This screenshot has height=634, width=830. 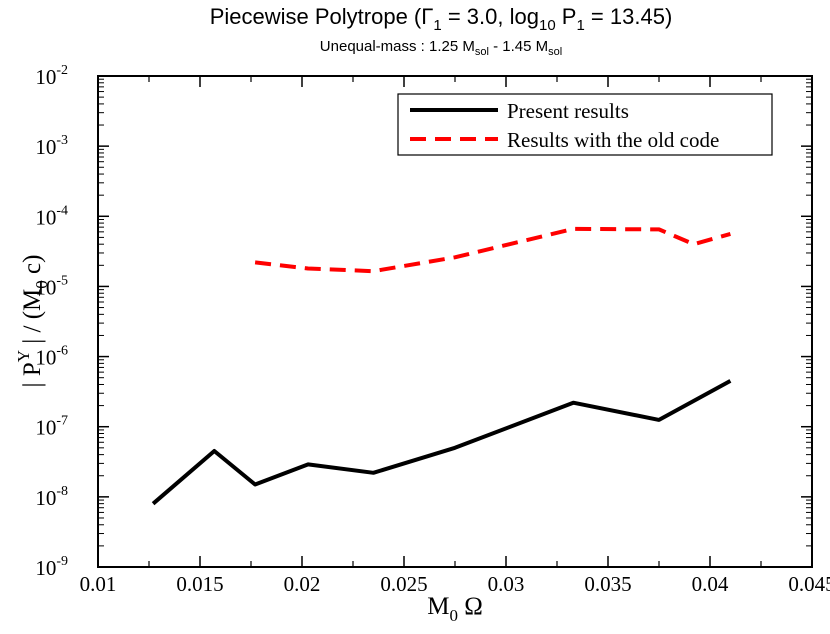 I want to click on y-tick-label: 10⁻³, so click(x=51, y=146).